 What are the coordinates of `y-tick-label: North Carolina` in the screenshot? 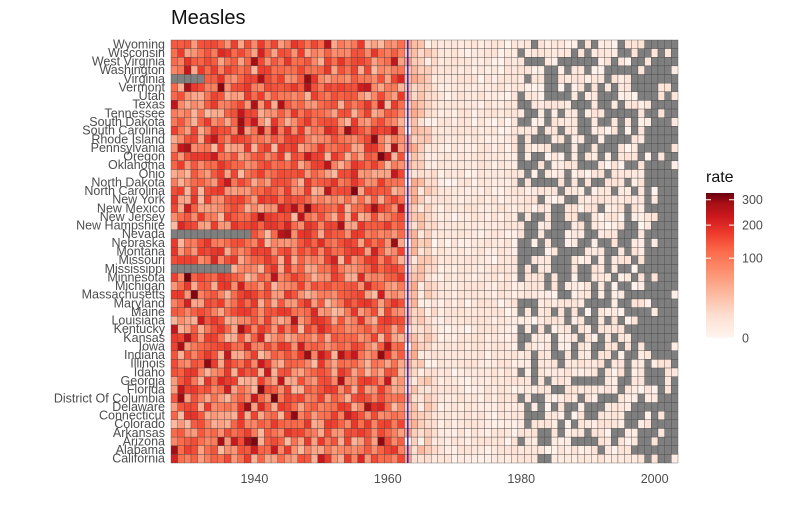 It's located at (124, 191).